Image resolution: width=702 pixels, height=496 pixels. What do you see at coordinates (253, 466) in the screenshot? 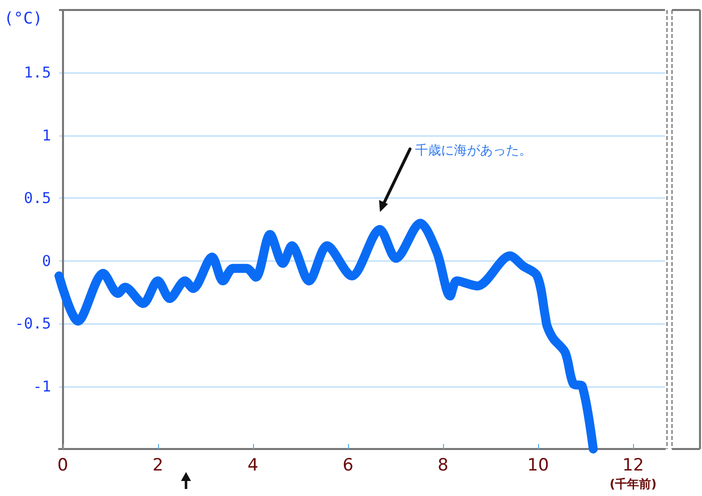
I see `x-tick-label: 4` at bounding box center [253, 466].